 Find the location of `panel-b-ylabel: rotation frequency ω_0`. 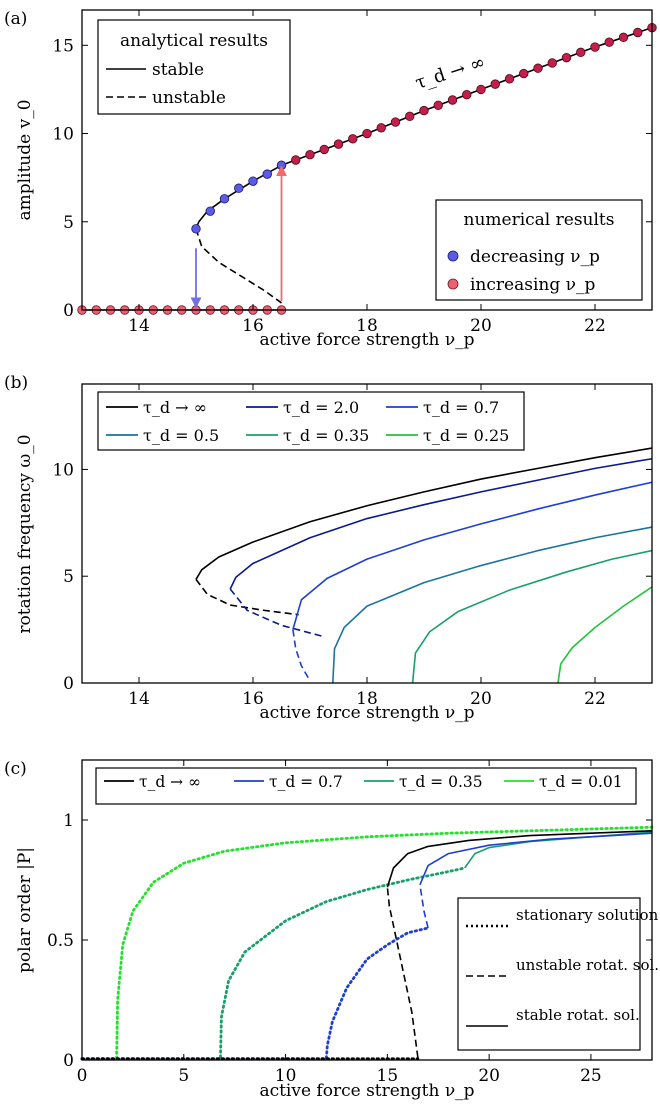

panel-b-ylabel: rotation frequency ω_0 is located at coordinates (25, 533).